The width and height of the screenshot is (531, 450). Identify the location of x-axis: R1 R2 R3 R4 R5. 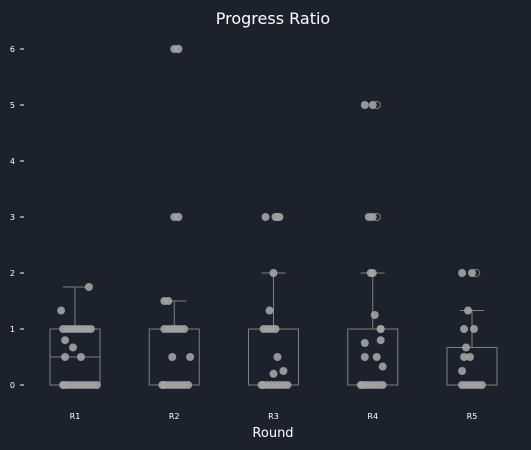
(274, 416).